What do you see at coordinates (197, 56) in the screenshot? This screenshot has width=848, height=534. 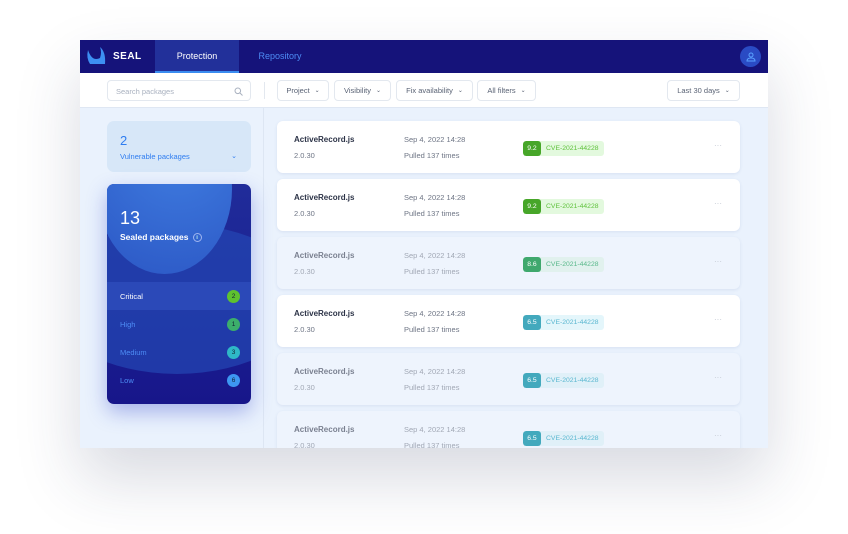 I see `tab-protection: Protection` at bounding box center [197, 56].